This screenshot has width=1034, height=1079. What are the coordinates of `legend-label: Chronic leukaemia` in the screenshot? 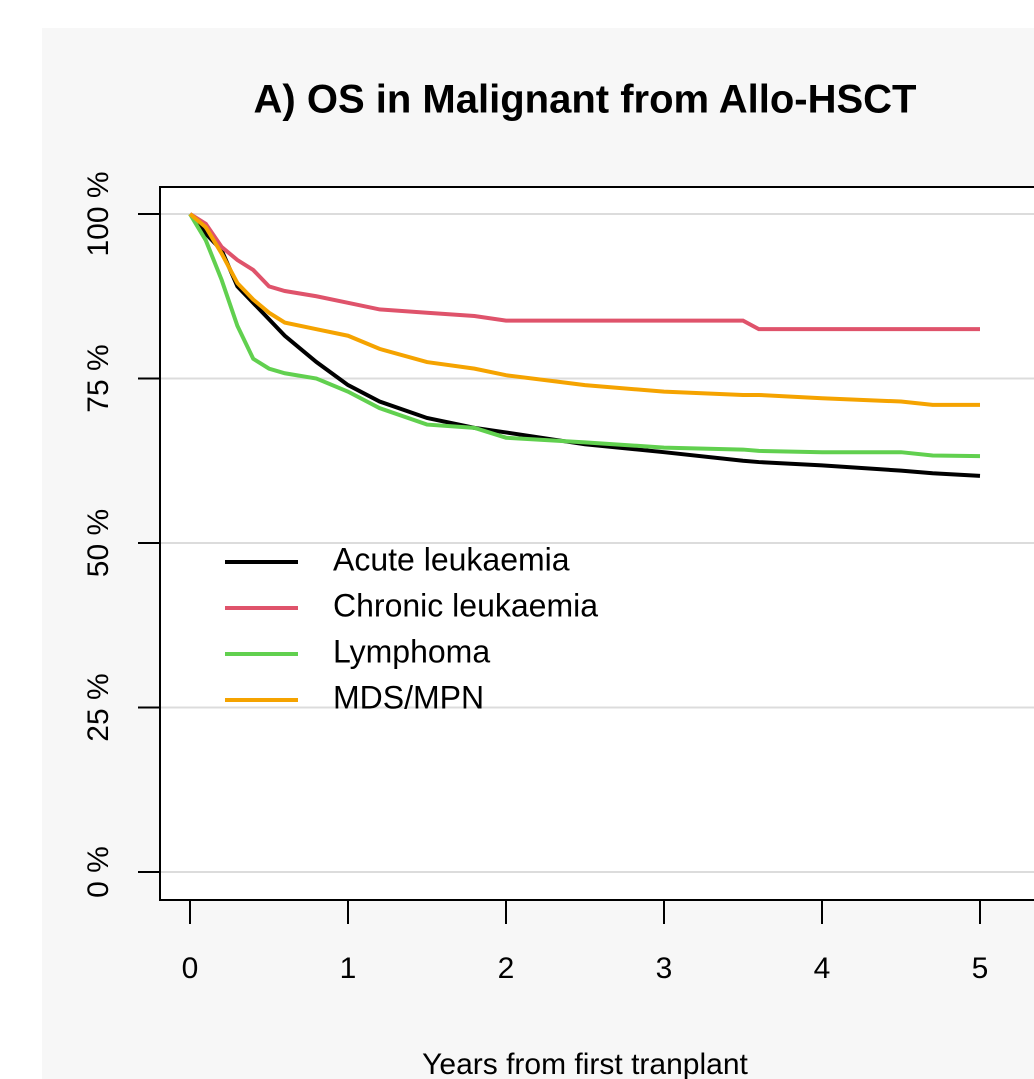 It's located at (465, 605).